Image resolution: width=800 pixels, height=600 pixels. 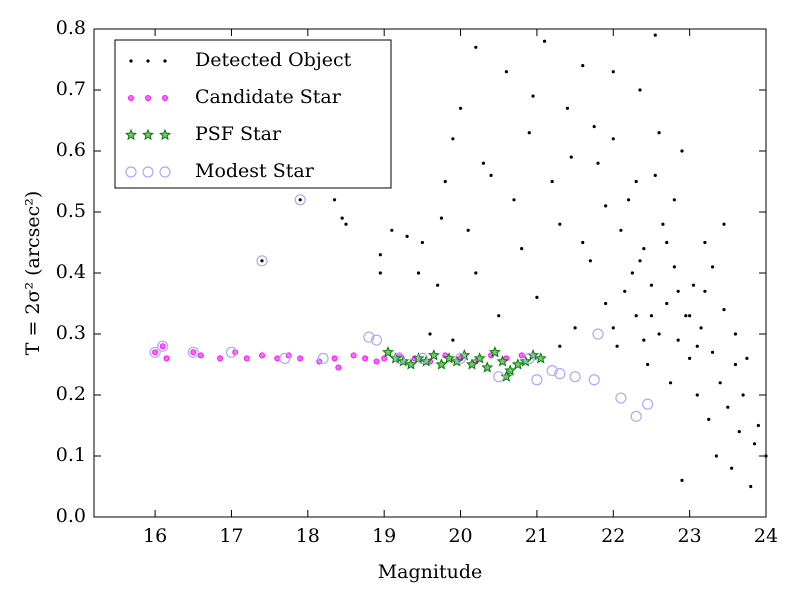 What do you see at coordinates (537, 536) in the screenshot?
I see `x-tick-label: 21` at bounding box center [537, 536].